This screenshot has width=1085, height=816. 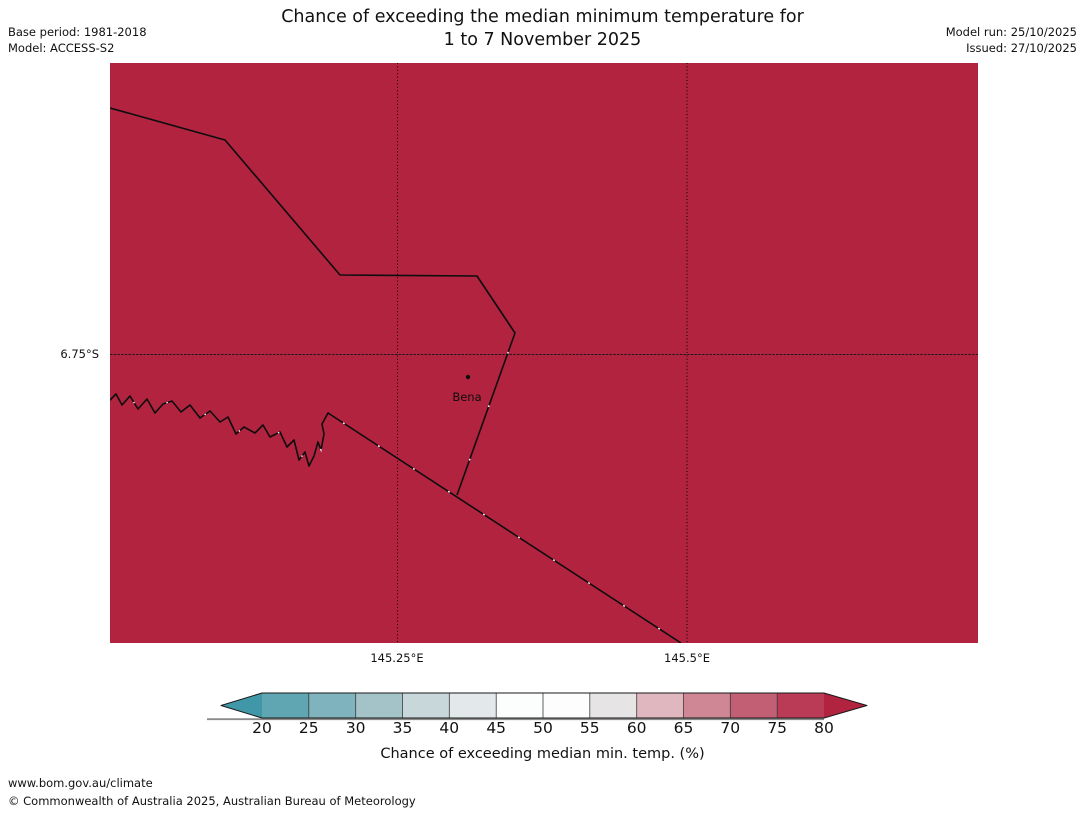 I want to click on lat-tick-label: 6.75°S, so click(x=79, y=354).